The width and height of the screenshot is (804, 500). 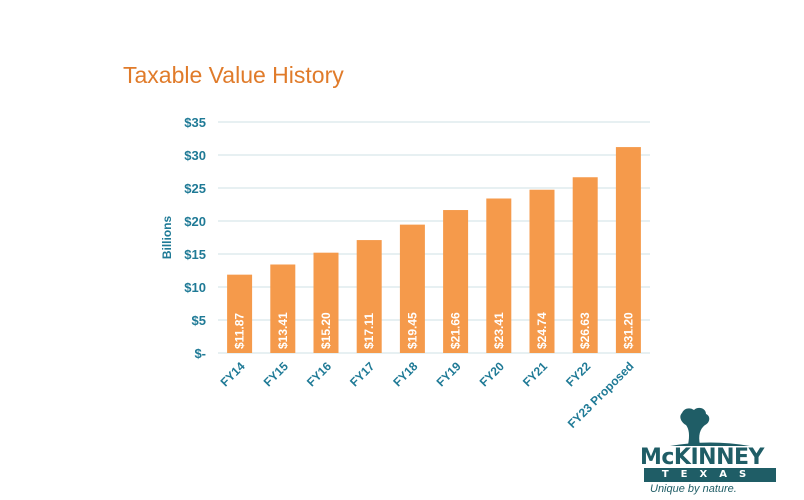 What do you see at coordinates (319, 374) in the screenshot?
I see `x-tick-label: FY16` at bounding box center [319, 374].